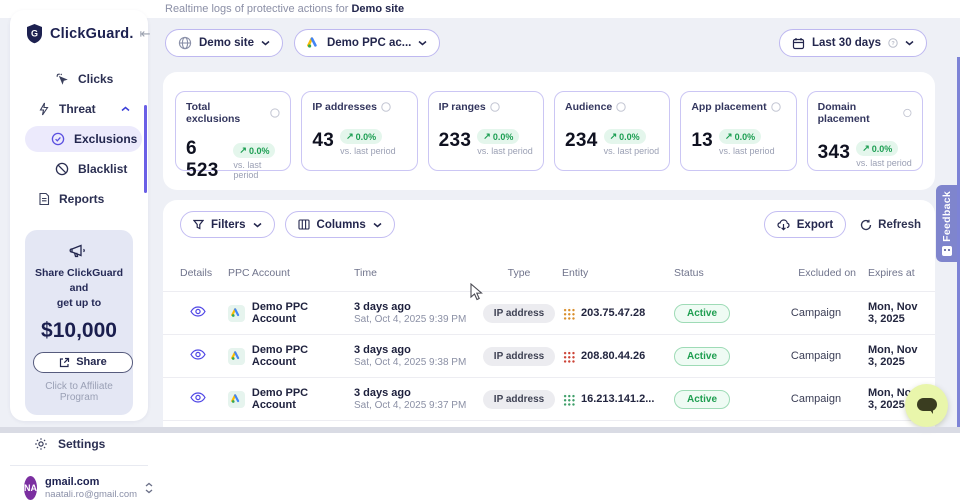  What do you see at coordinates (146, 149) in the screenshot?
I see `sidebar-scrollbar` at bounding box center [146, 149].